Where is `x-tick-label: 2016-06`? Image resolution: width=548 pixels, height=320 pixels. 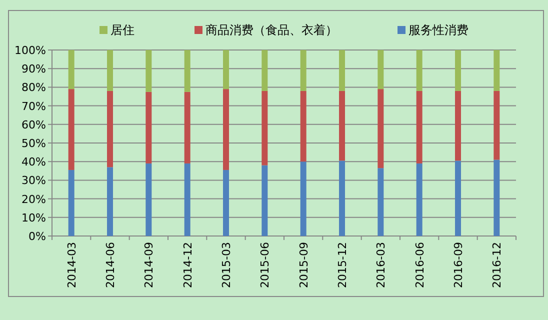
x-tick-label: 2016-06 is located at coordinates (419, 265).